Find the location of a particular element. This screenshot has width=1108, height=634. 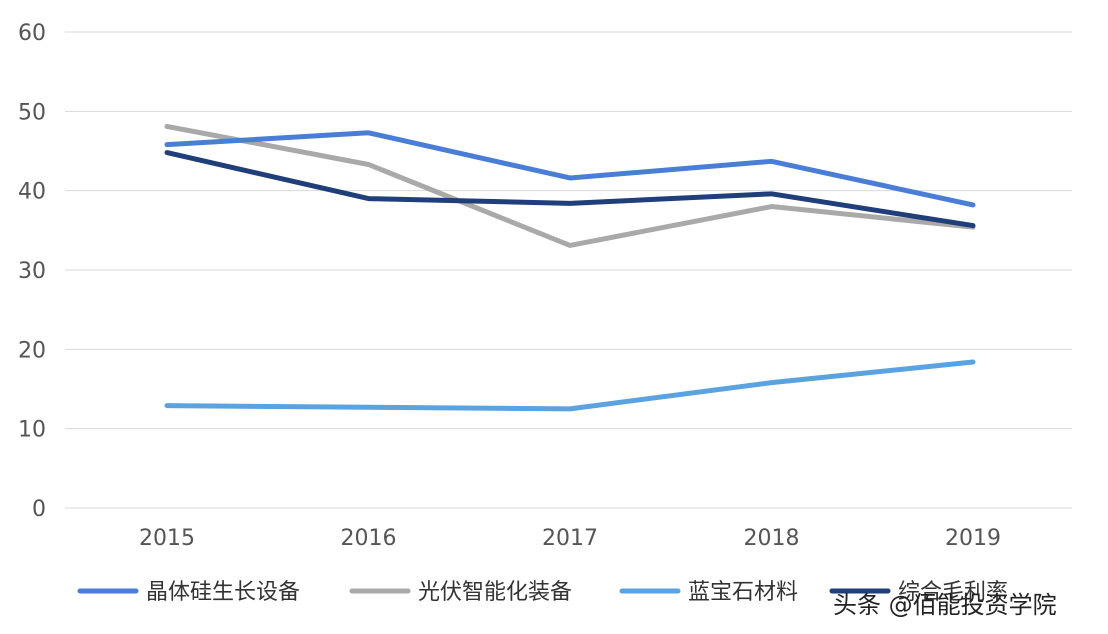

legend-label: 光伏智能化装备 is located at coordinates (495, 592).